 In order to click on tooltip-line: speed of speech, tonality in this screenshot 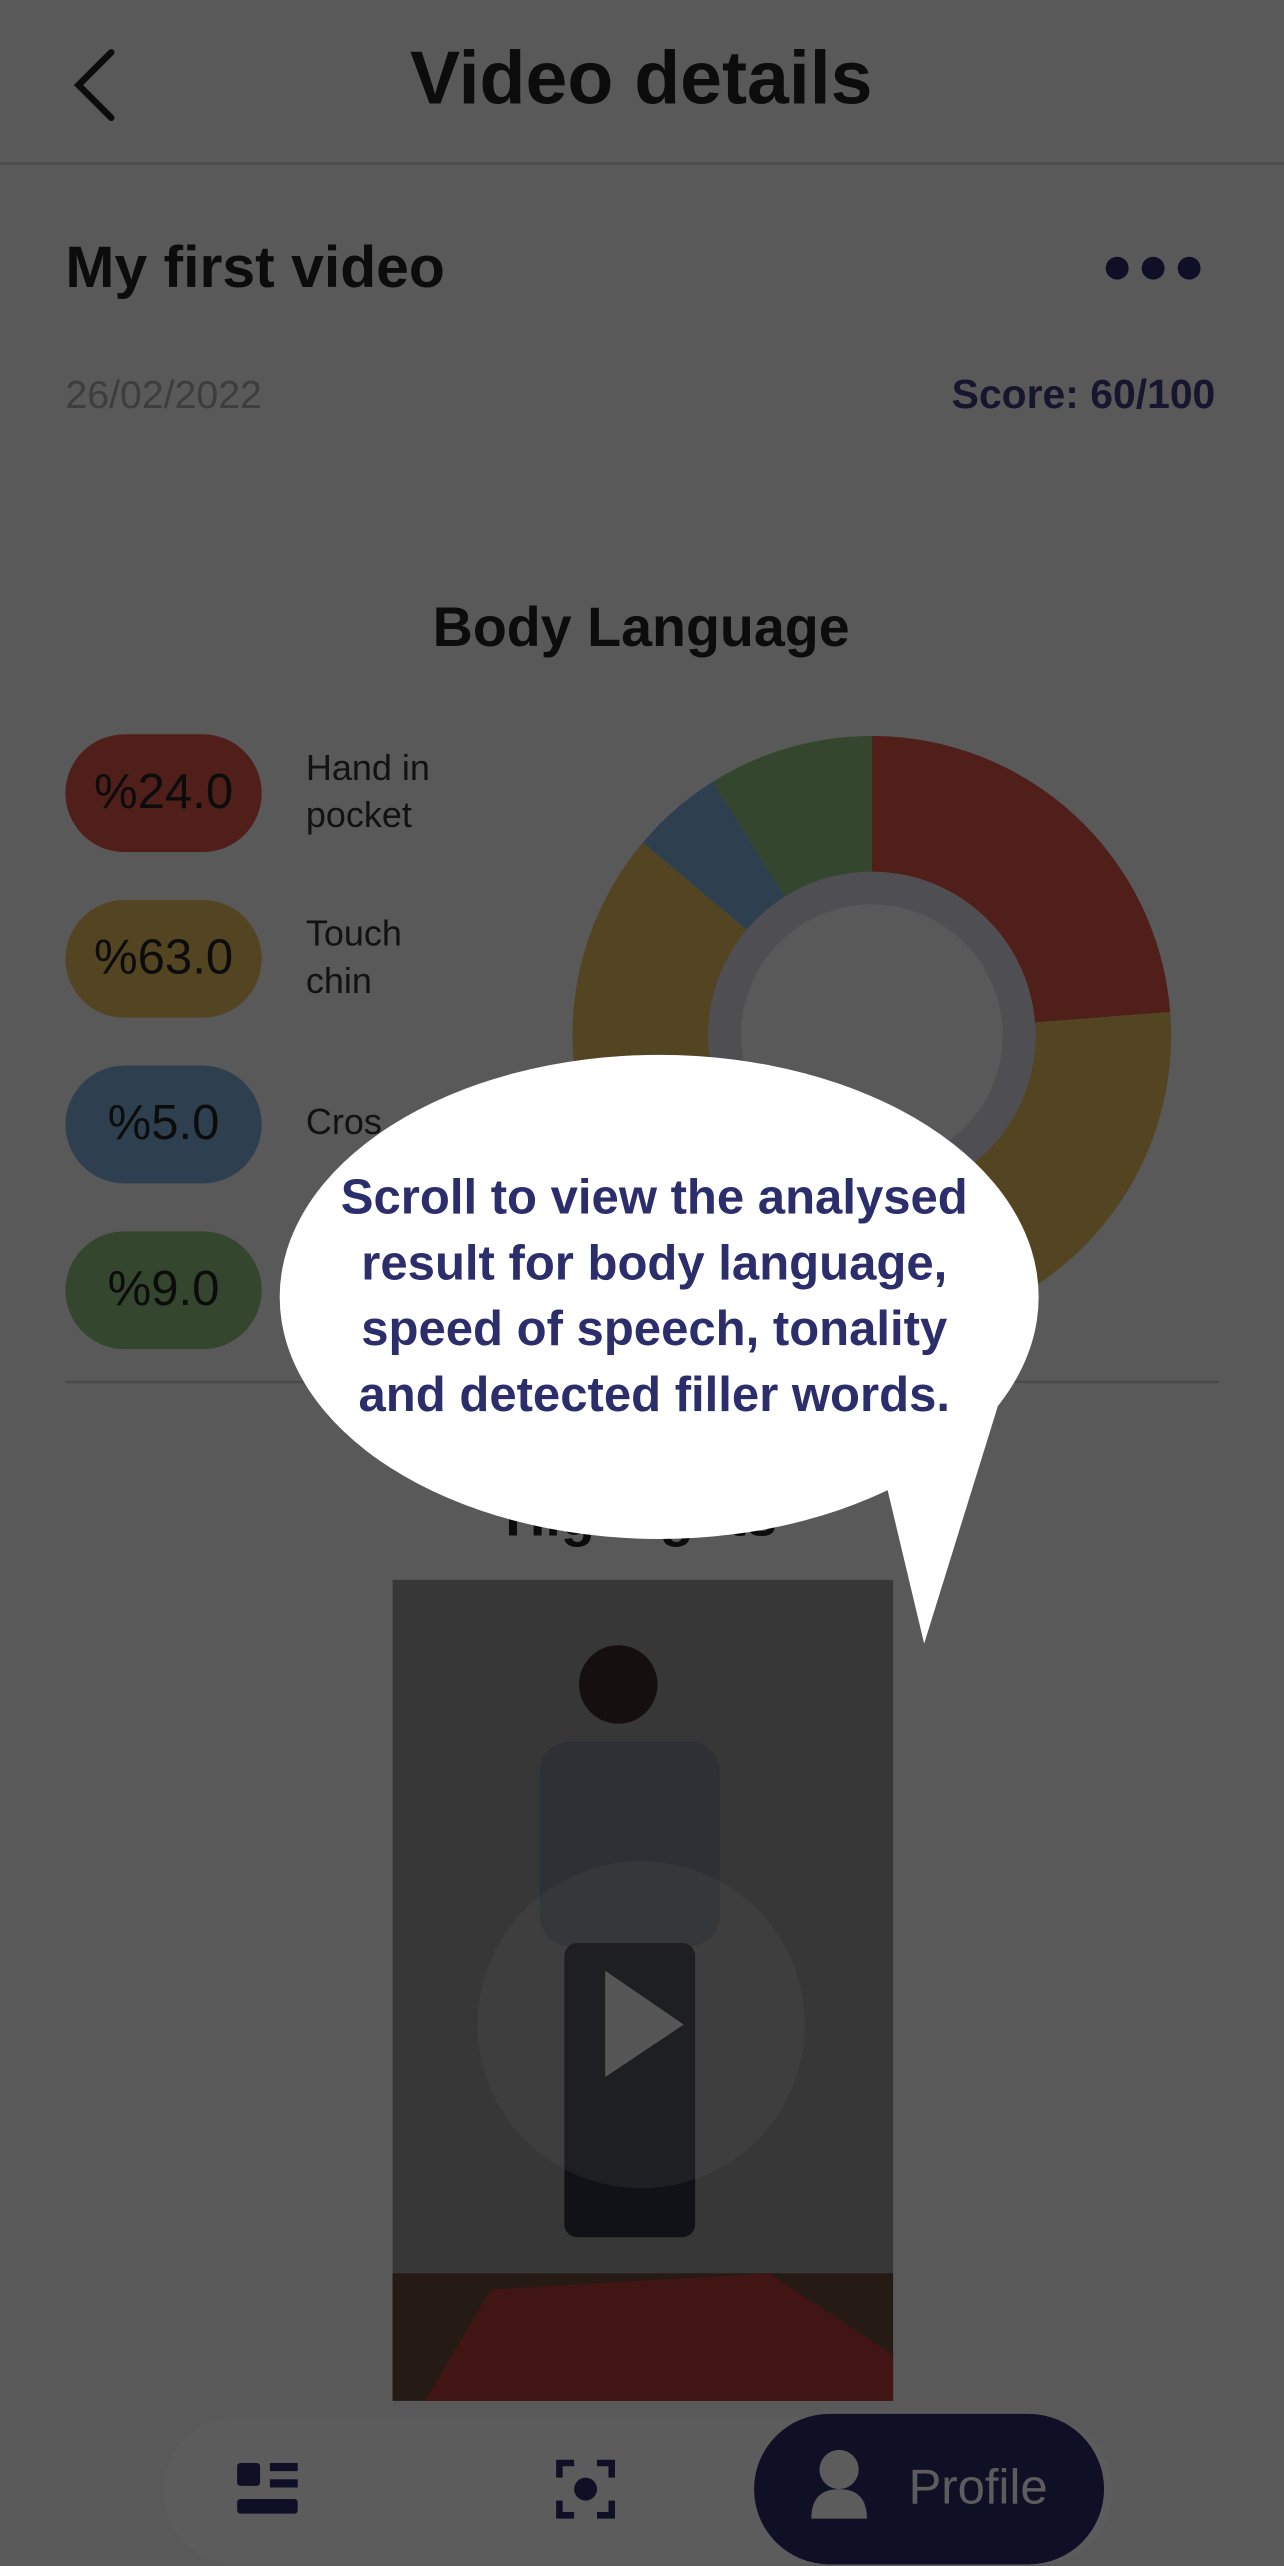, I will do `click(654, 1329)`.